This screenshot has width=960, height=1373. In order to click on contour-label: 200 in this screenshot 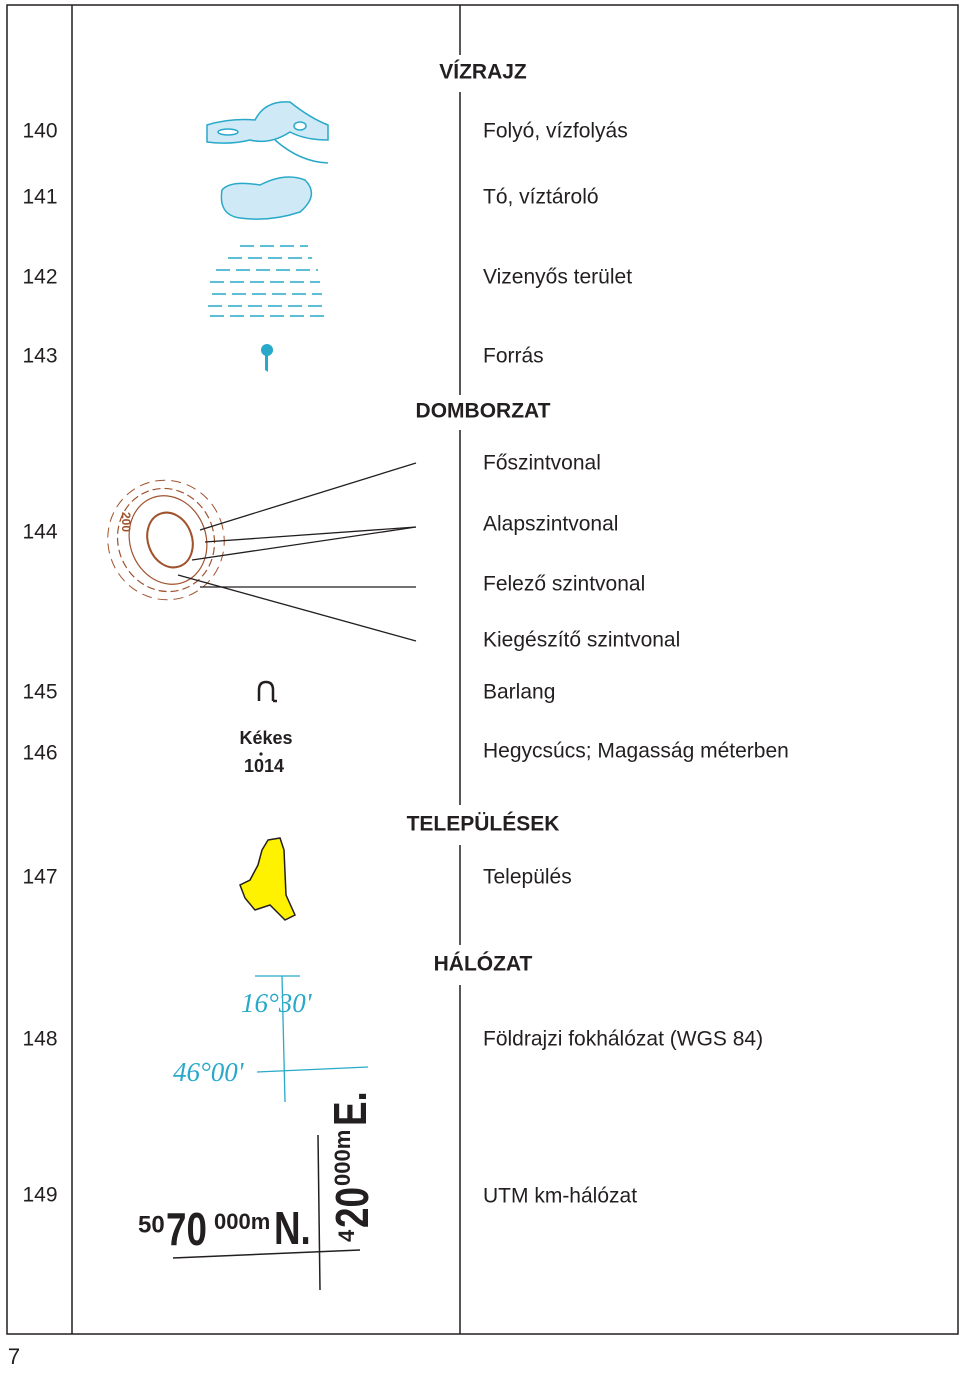, I will do `click(126, 522)`.